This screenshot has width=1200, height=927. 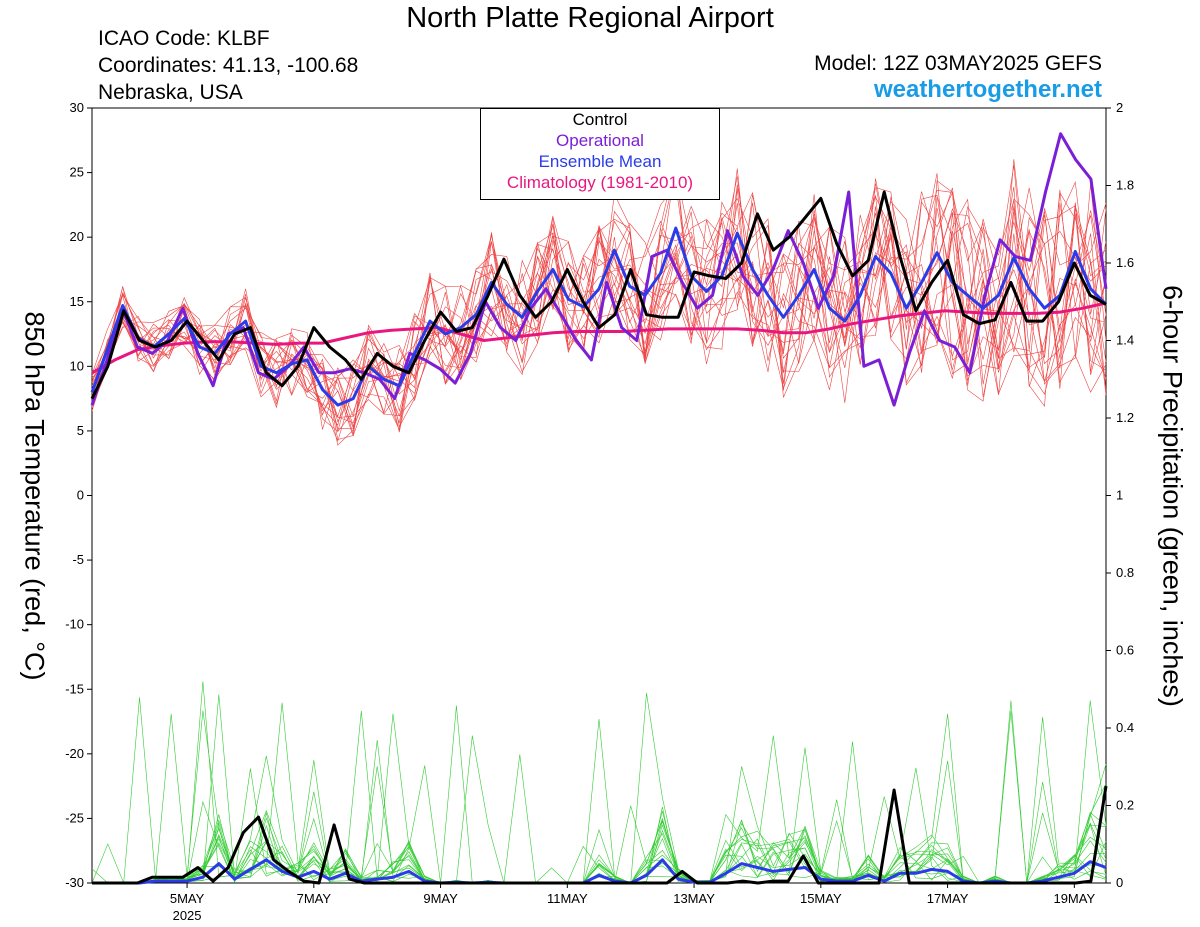 I want to click on y2-tick-label: 1, so click(x=1119, y=495).